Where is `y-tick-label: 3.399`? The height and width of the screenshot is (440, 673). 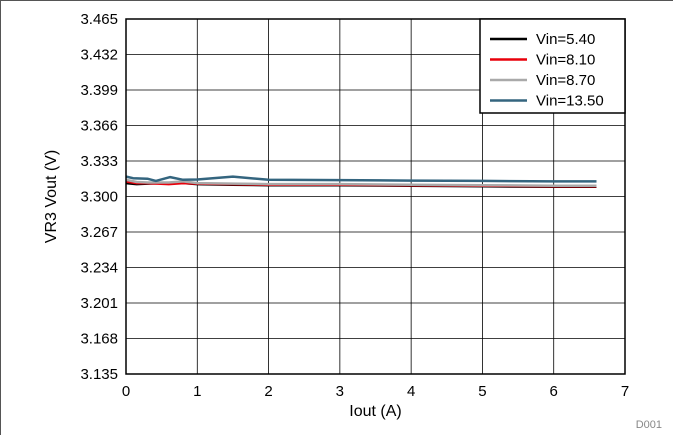
y-tick-label: 3.399 is located at coordinates (99, 90).